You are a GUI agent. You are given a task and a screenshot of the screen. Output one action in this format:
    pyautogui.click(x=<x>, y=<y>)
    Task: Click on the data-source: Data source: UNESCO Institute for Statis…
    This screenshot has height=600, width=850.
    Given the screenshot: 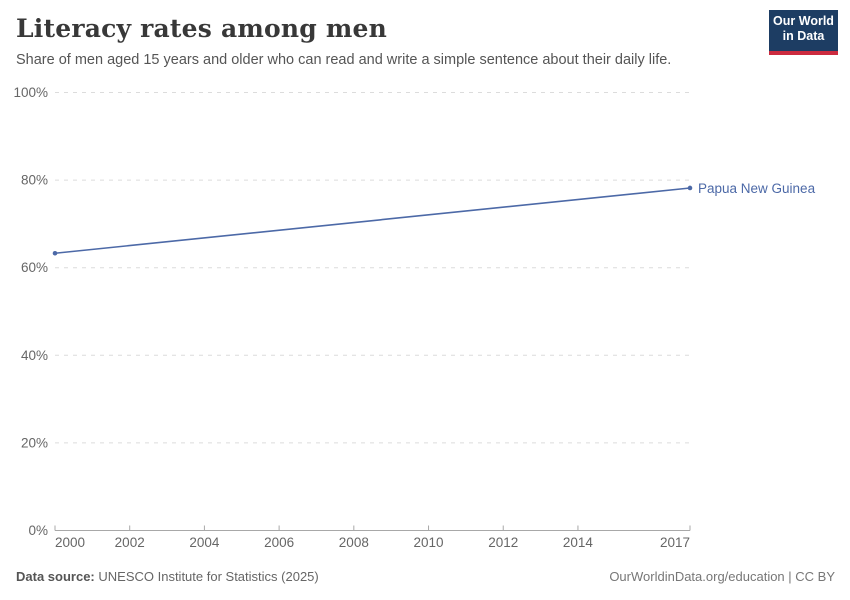 What is the action you would take?
    pyautogui.click(x=167, y=576)
    